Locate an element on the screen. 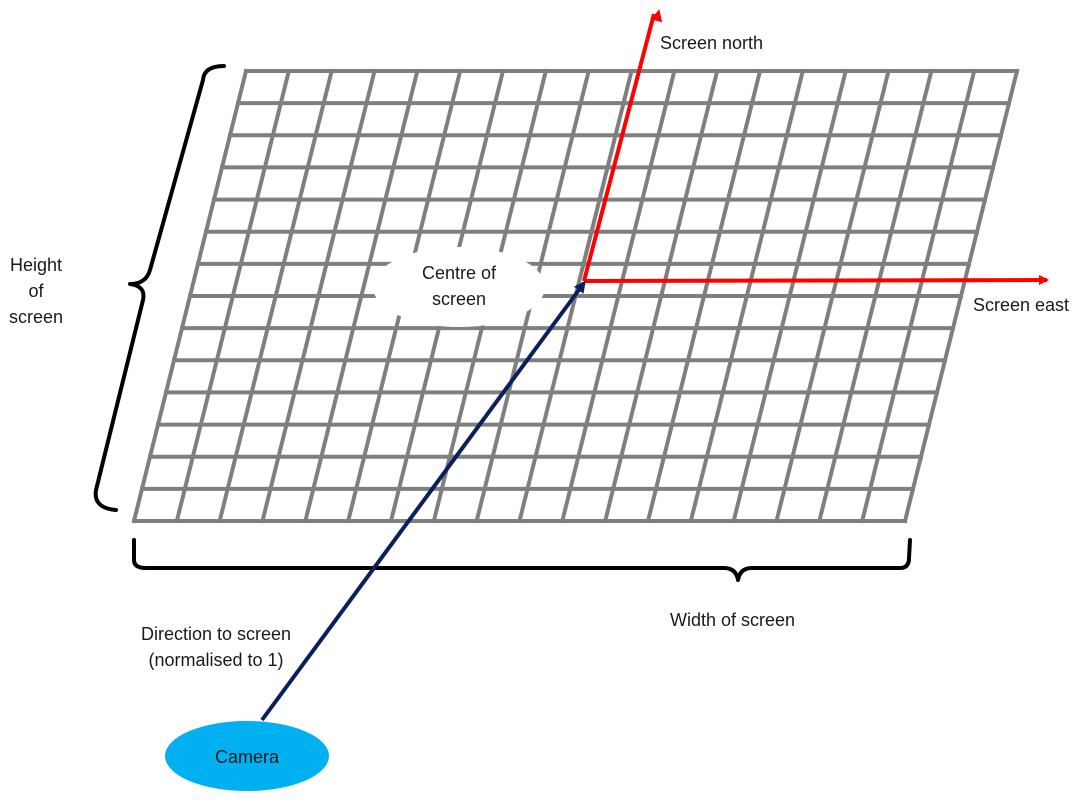 This screenshot has width=1087, height=804. height-bracket is located at coordinates (159, 288).